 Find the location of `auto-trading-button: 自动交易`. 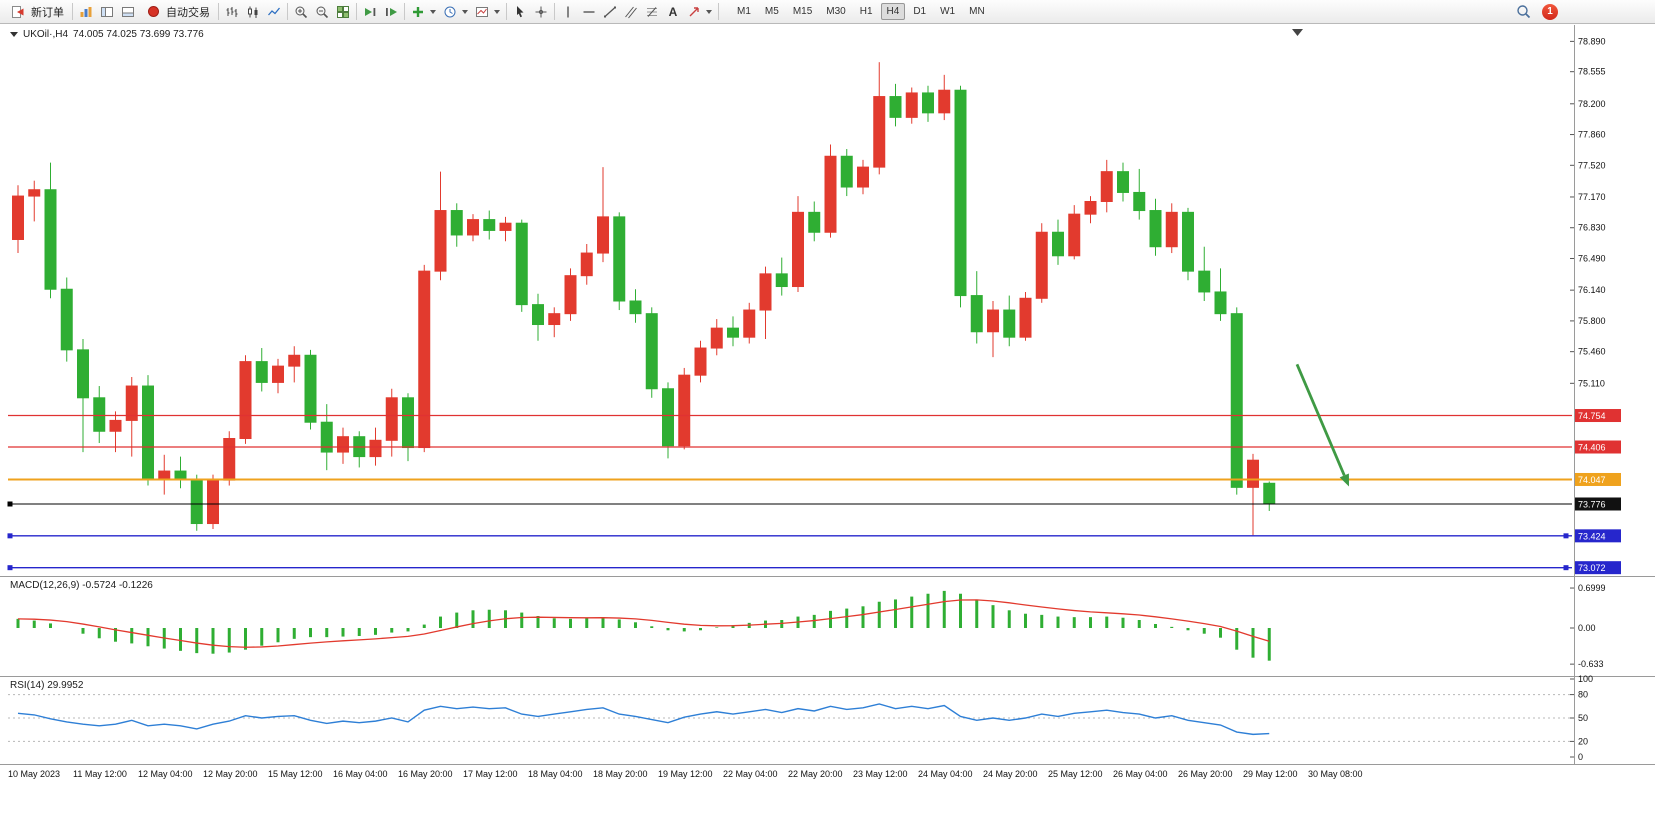

auto-trading-button: 自动交易 is located at coordinates (177, 12).